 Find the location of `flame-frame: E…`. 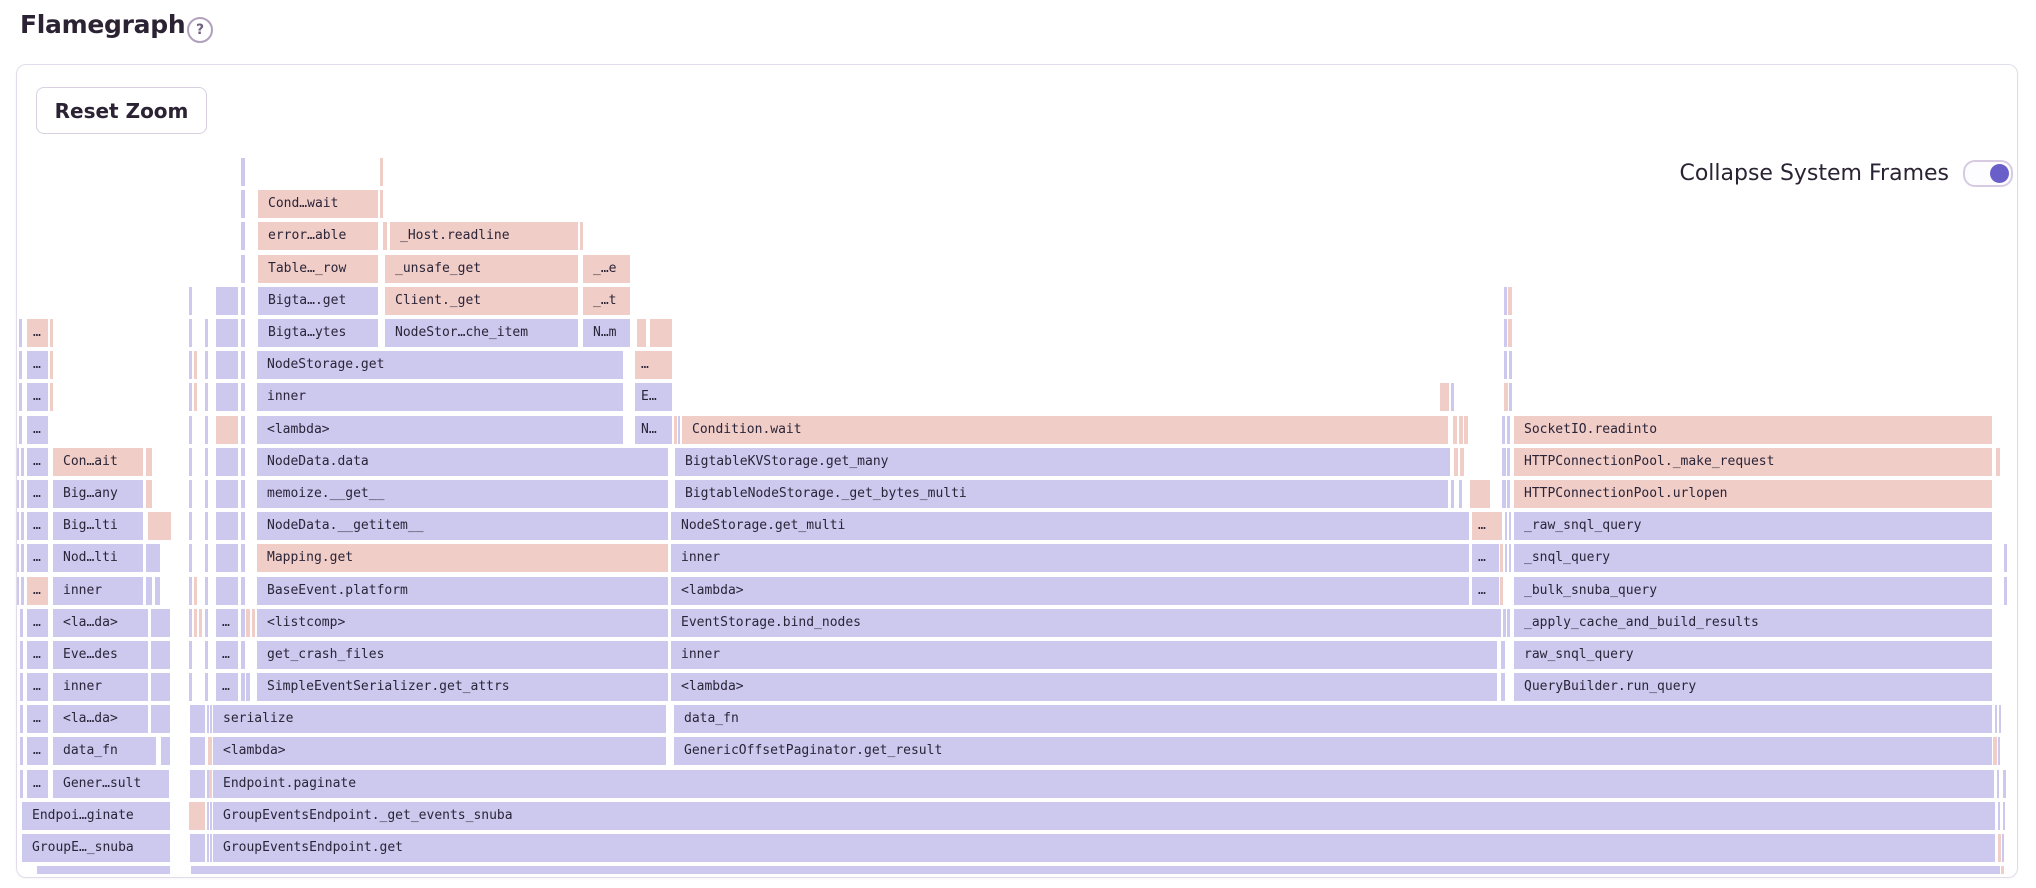

flame-frame: E… is located at coordinates (653, 397).